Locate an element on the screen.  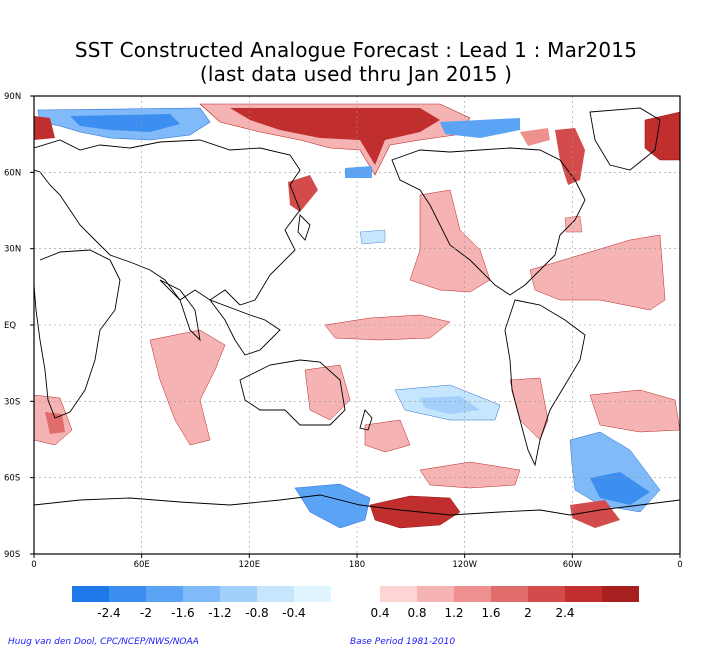
anomaly-warm-southern-ocean is located at coordinates (470, 475).